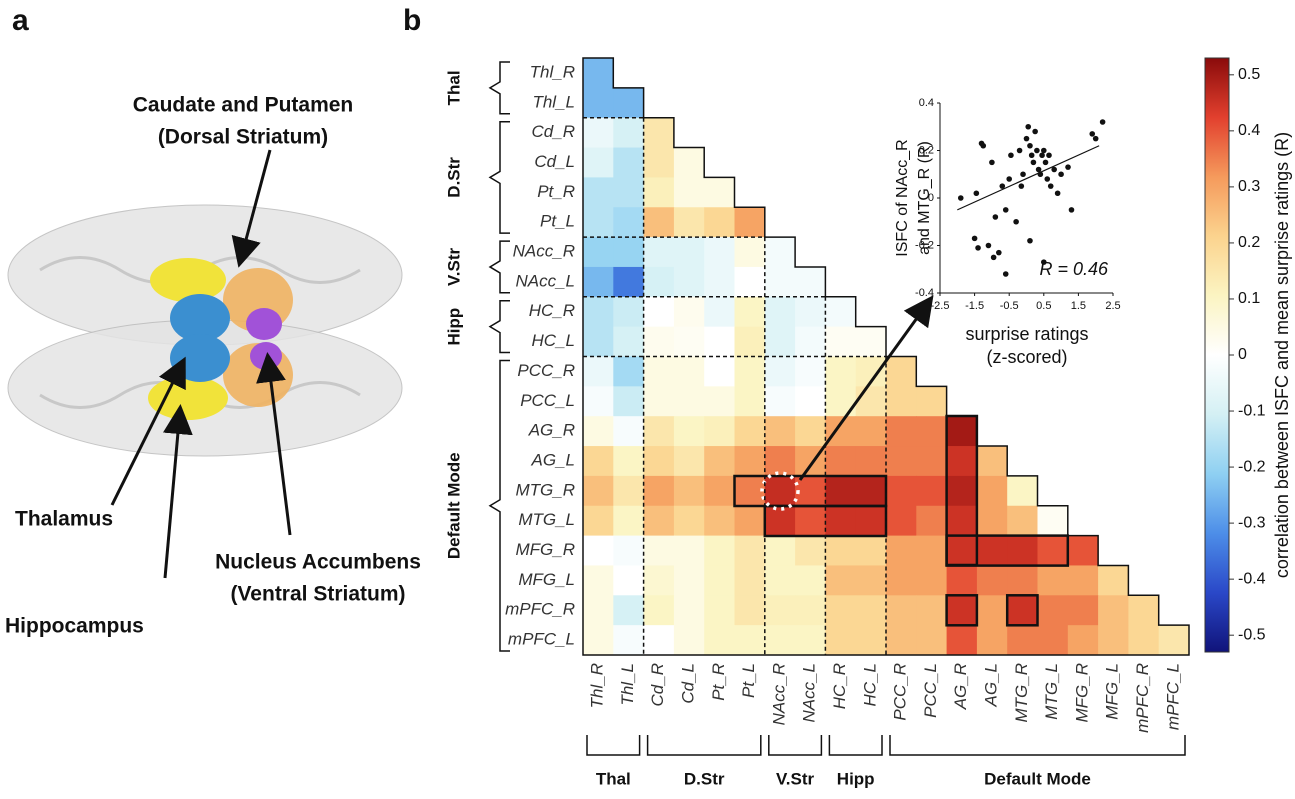 Image resolution: width=1295 pixels, height=799 pixels. Describe the element at coordinates (974, 306) in the screenshot. I see `x-tick-label: -1.5` at that location.